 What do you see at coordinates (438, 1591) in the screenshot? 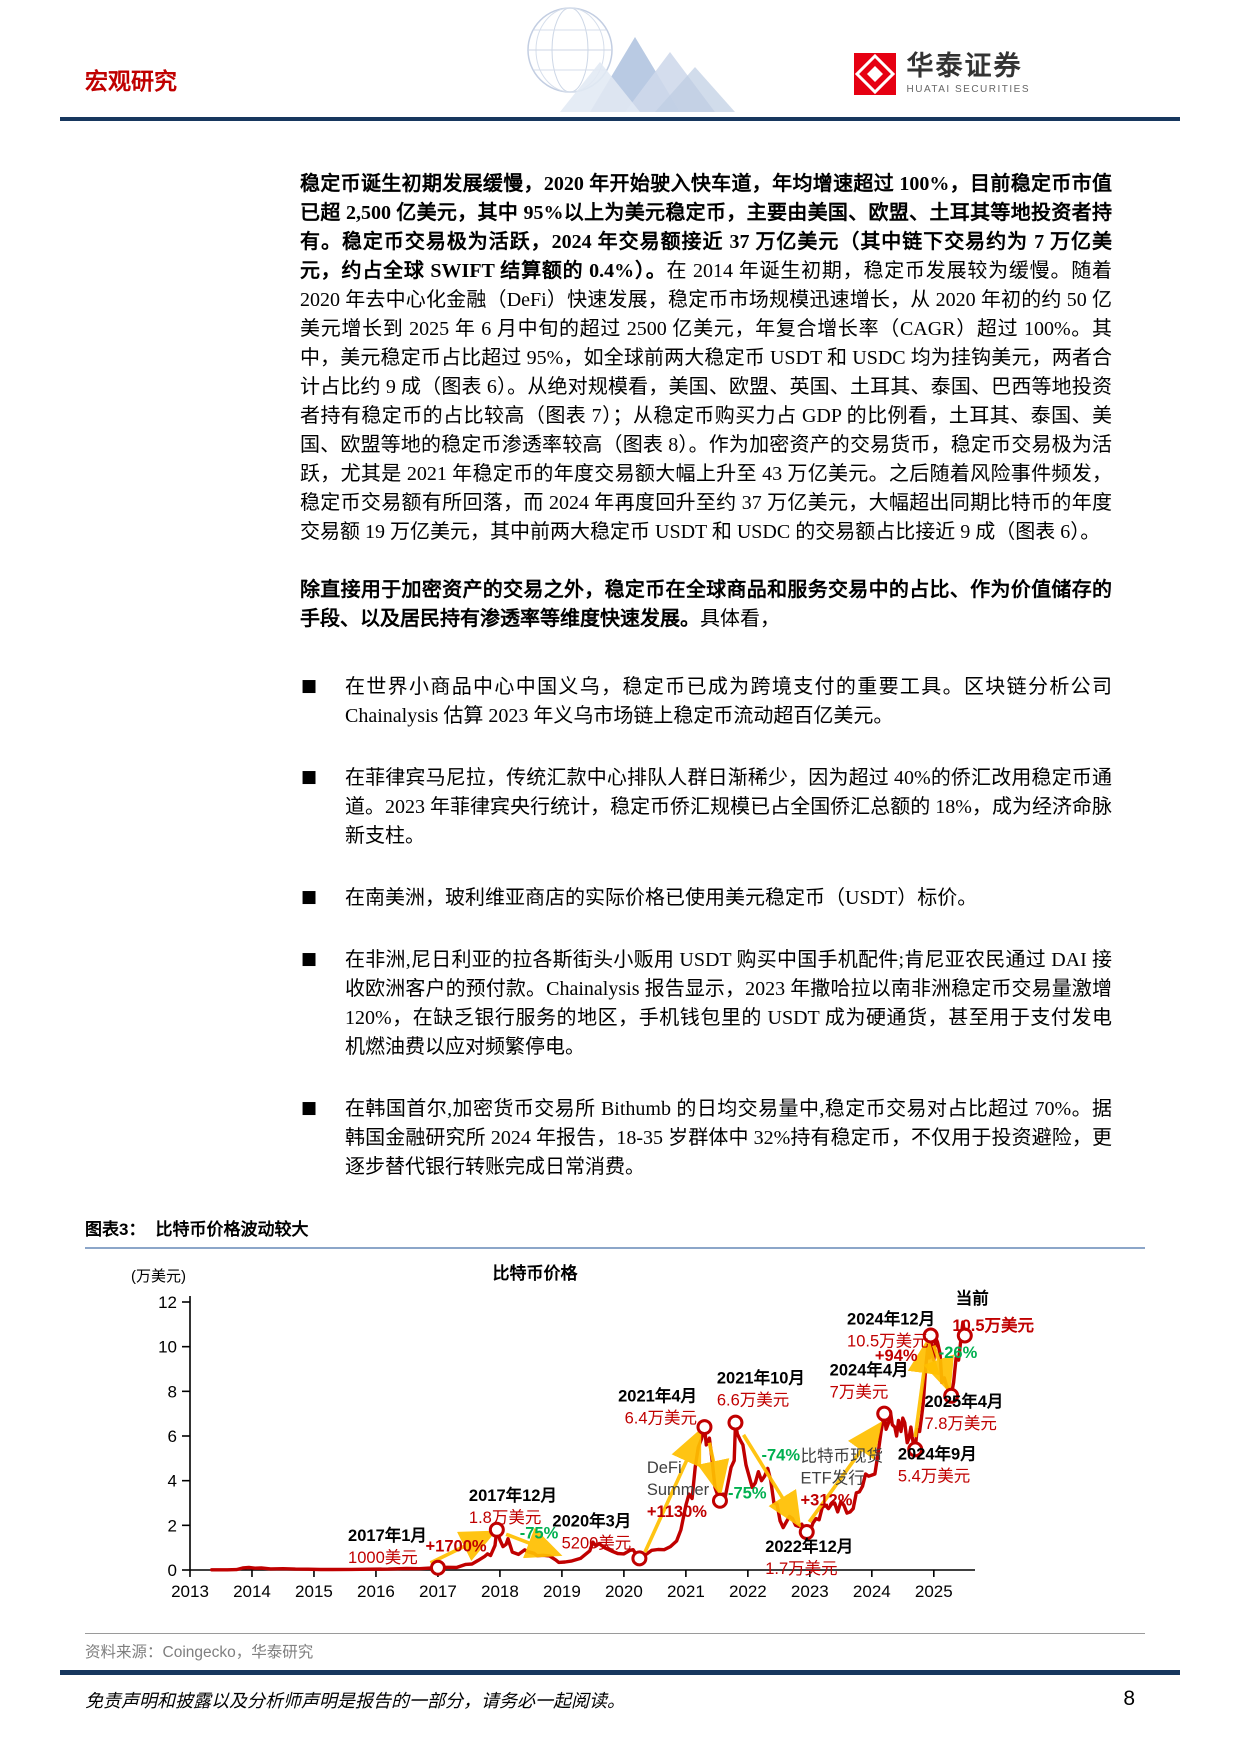
I see `svg-text: 2017` at bounding box center [438, 1591].